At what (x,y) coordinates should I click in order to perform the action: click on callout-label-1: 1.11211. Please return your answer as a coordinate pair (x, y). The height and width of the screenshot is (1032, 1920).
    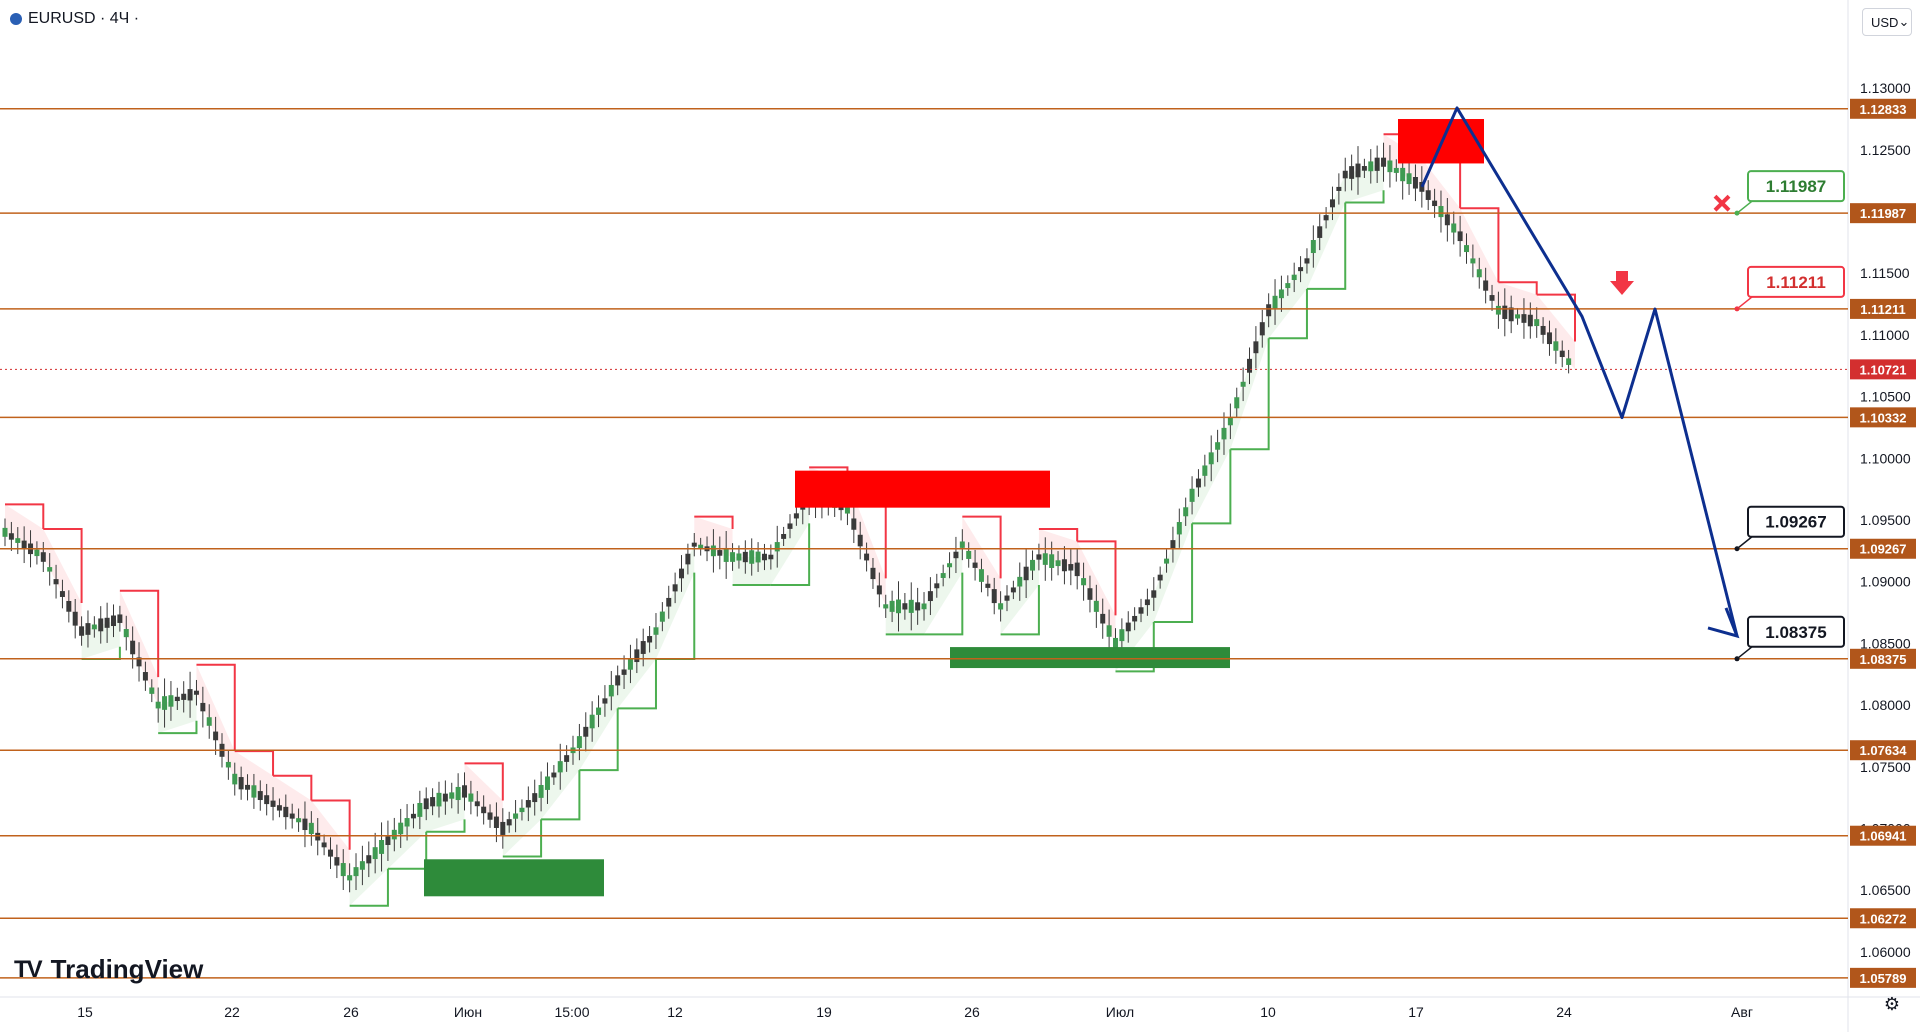
    Looking at the image, I should click on (1796, 282).